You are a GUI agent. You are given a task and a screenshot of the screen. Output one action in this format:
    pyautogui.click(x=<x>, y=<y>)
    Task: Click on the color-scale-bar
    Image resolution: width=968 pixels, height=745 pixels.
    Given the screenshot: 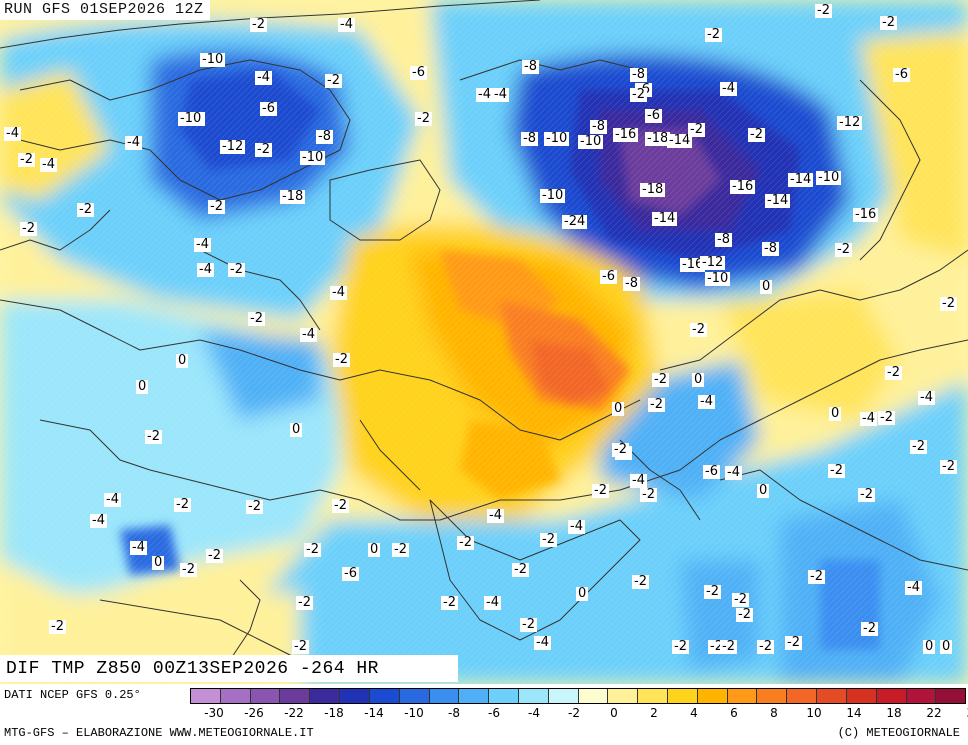 What is the action you would take?
    pyautogui.click(x=578, y=696)
    